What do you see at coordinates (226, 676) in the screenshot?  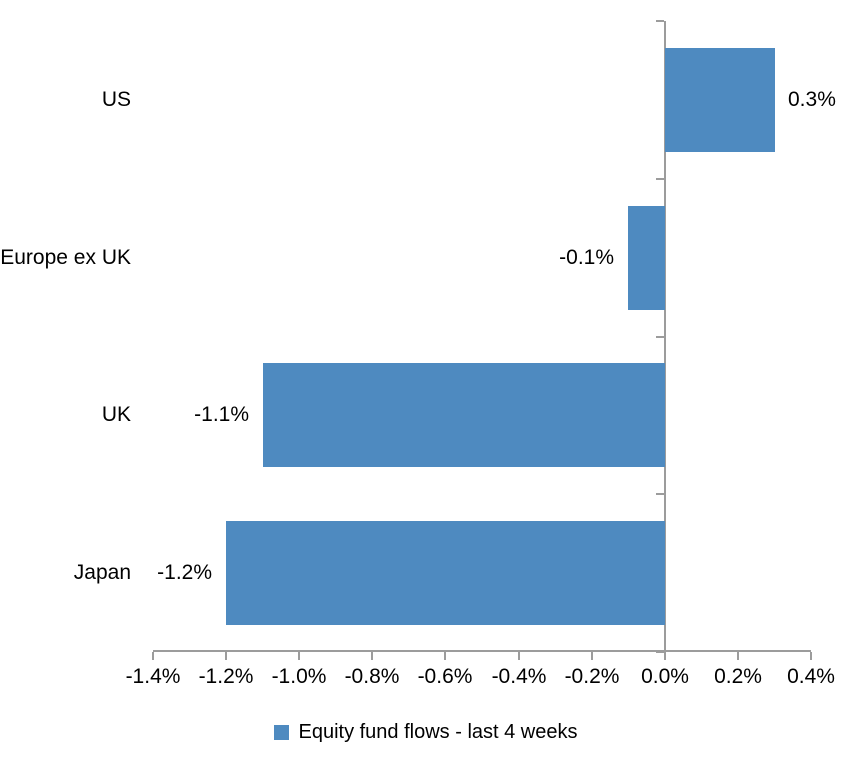 I see `x-tick-label: -1.2%` at bounding box center [226, 676].